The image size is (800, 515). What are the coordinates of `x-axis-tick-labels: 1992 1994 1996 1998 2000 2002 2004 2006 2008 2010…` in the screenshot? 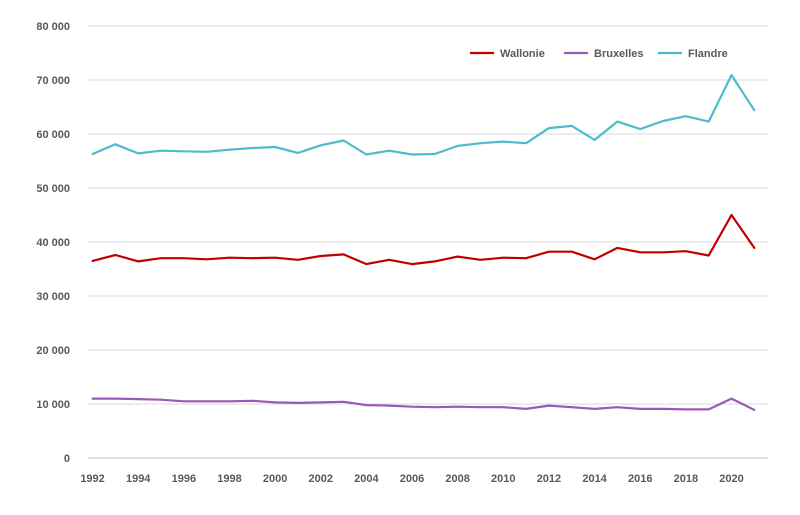 It's located at (411, 479).